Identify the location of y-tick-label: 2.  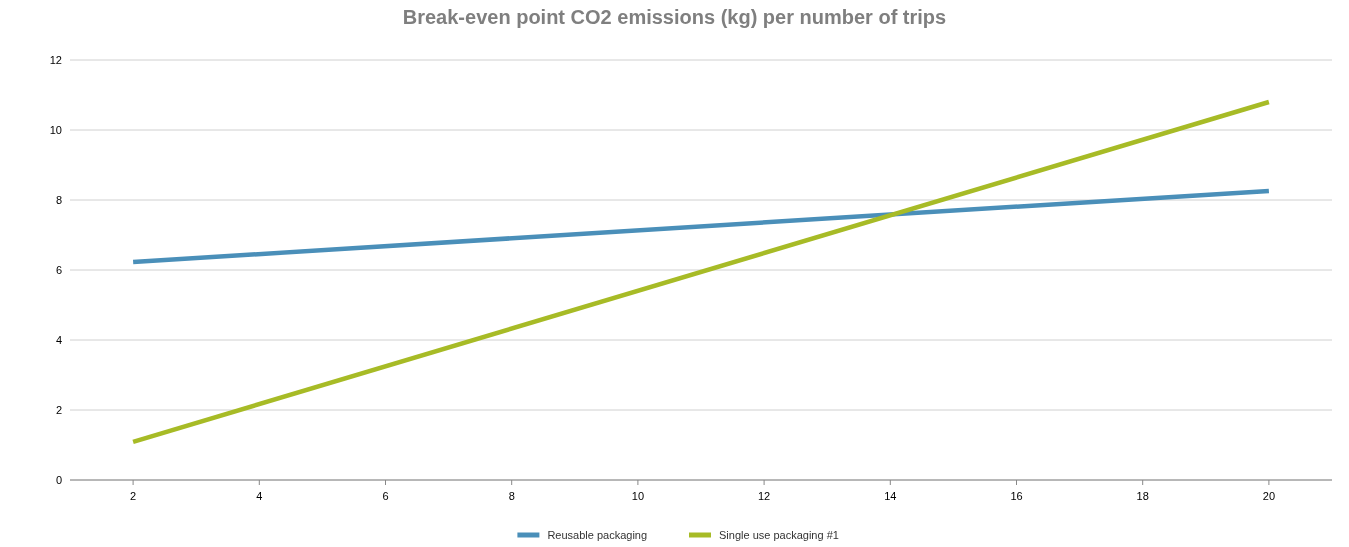
(58, 410).